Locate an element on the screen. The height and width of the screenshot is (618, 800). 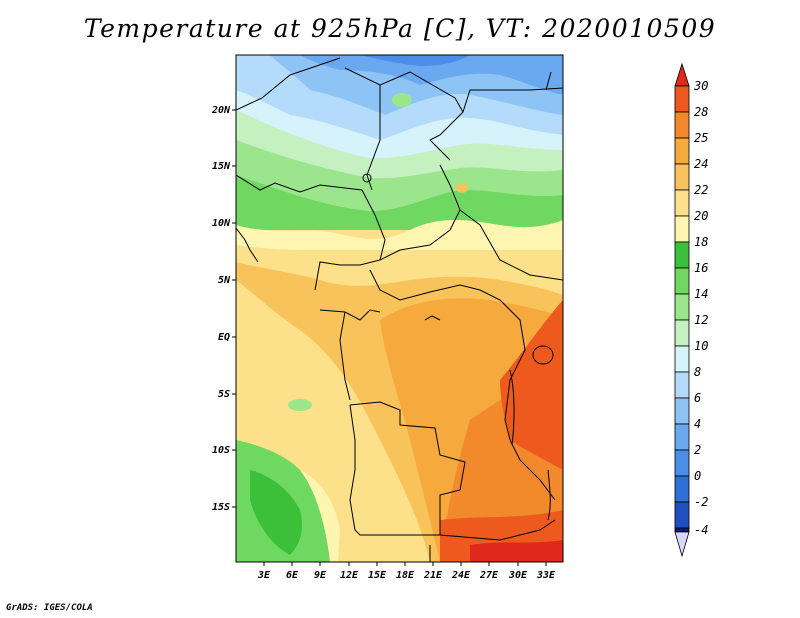
border-east-rift is located at coordinates (527, 400).